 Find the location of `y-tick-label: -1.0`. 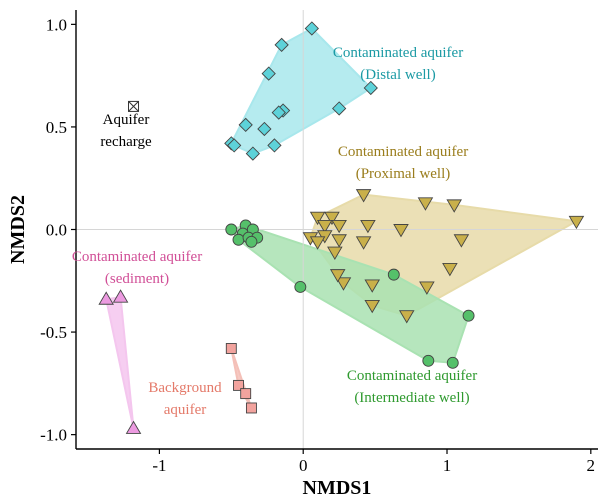

y-tick-label: -1.0 is located at coordinates (53, 435).